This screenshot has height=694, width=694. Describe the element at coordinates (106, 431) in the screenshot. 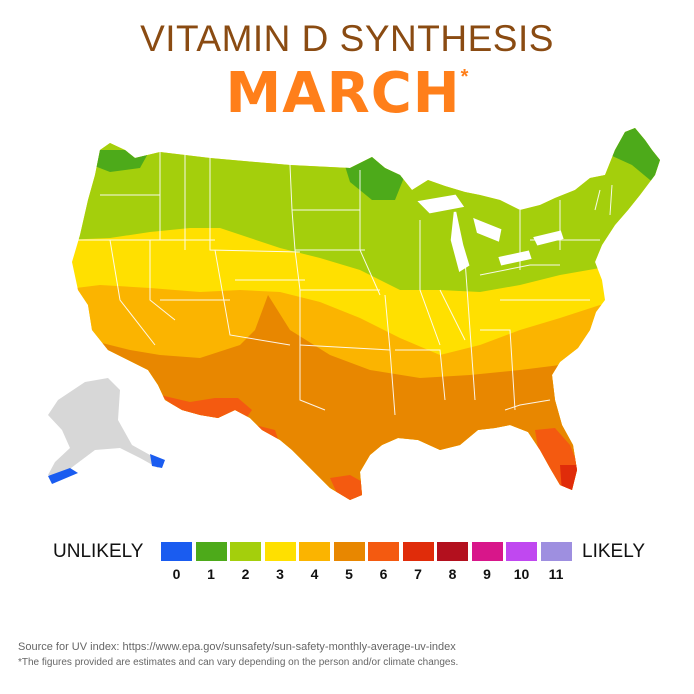

I see `alaska` at that location.